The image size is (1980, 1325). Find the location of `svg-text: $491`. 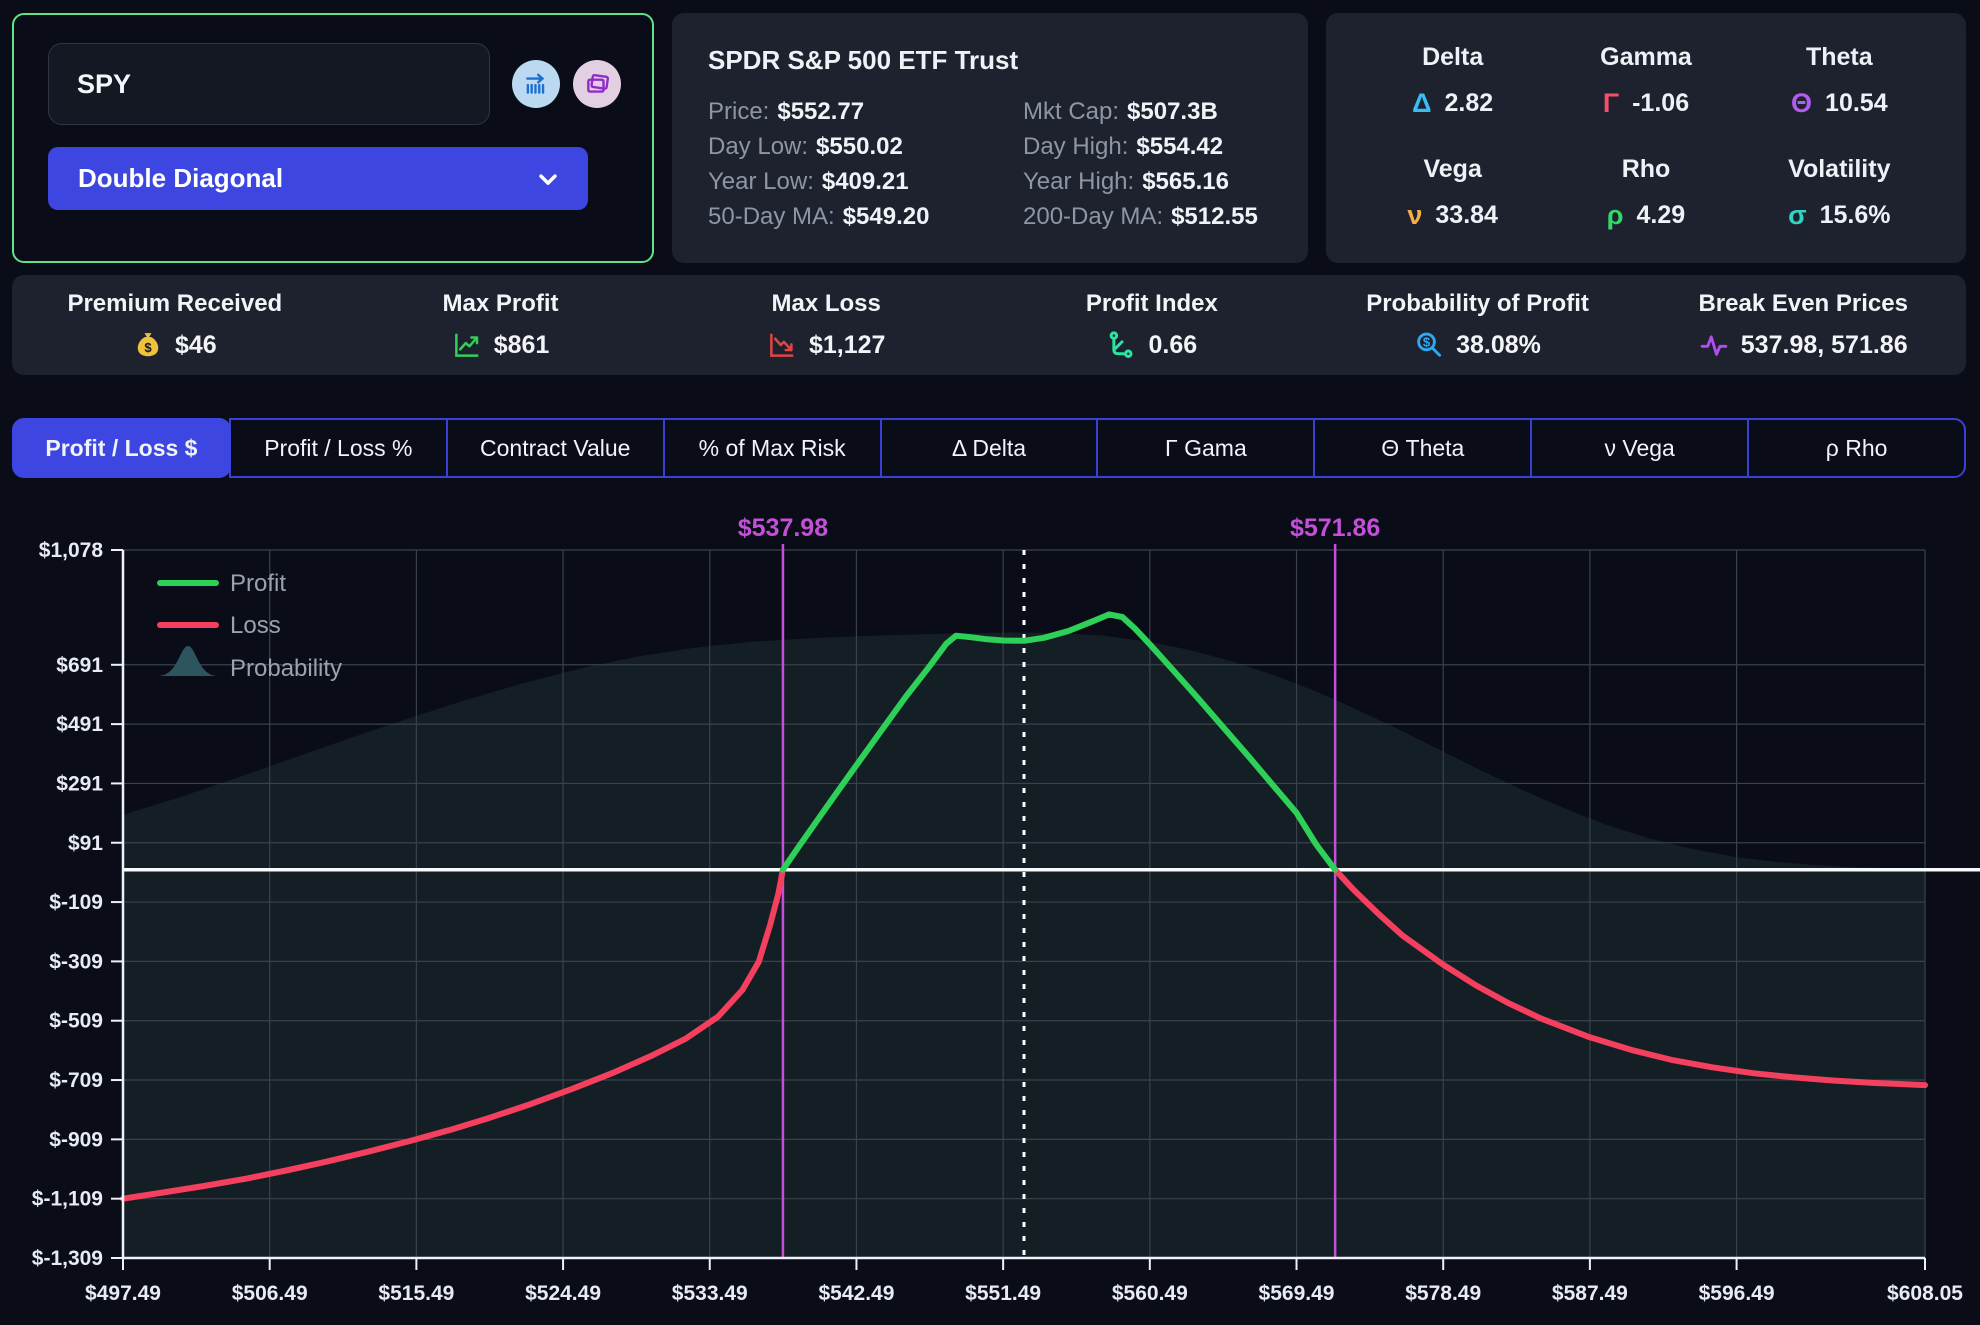

svg-text: $491 is located at coordinates (79, 724).